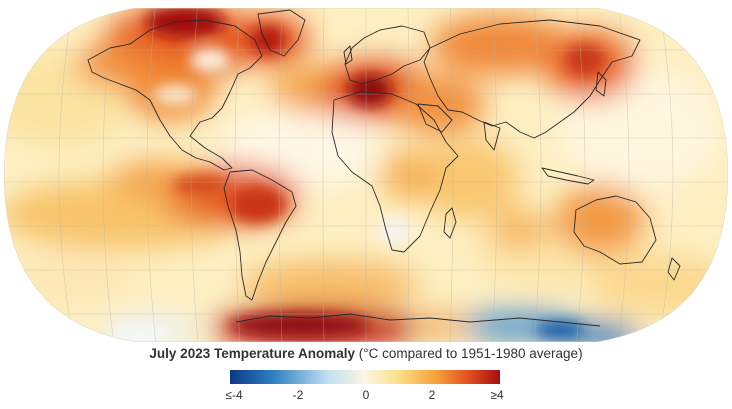 The height and width of the screenshot is (409, 732). Describe the element at coordinates (252, 353) in the screenshot. I see `caption-title: July 2023 Temperature Anomaly` at that location.